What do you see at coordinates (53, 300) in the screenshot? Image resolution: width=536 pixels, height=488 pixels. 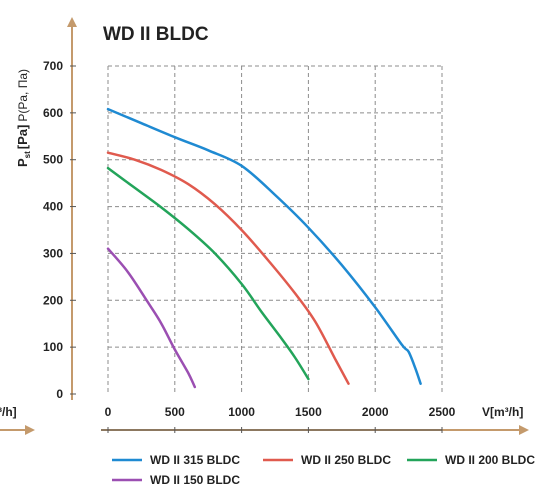 I see `y-tick-label: 200` at bounding box center [53, 300].